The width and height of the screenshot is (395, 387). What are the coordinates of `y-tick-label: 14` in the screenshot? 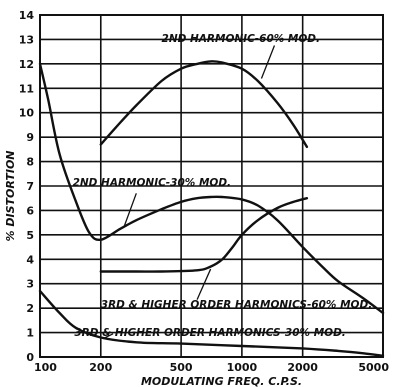 It's located at (27, 15).